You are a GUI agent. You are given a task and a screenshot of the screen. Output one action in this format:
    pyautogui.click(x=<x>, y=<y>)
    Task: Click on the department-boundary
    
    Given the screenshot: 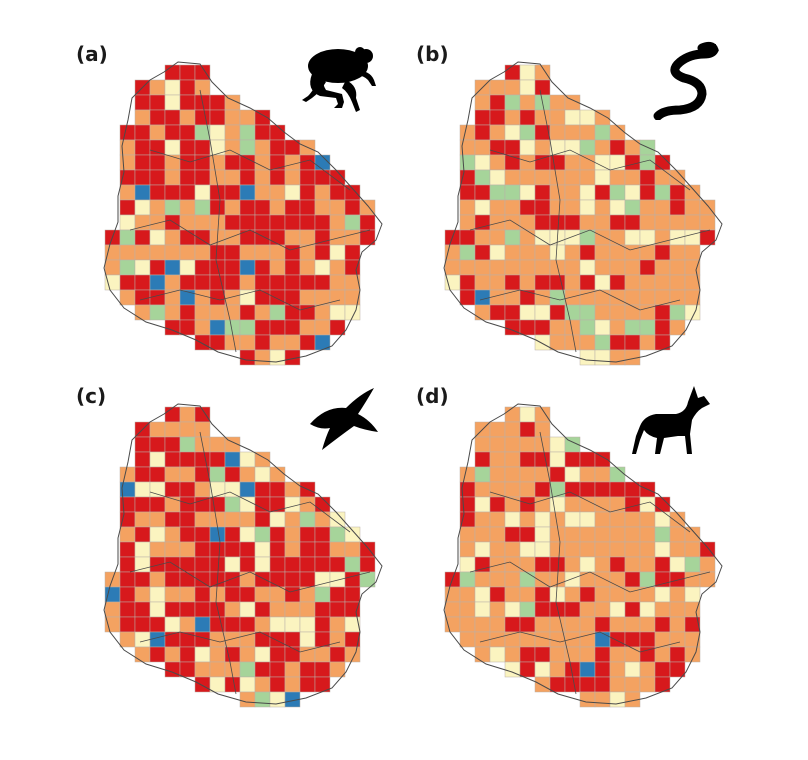 What is the action you would take?
    pyautogui.click(x=240, y=300)
    